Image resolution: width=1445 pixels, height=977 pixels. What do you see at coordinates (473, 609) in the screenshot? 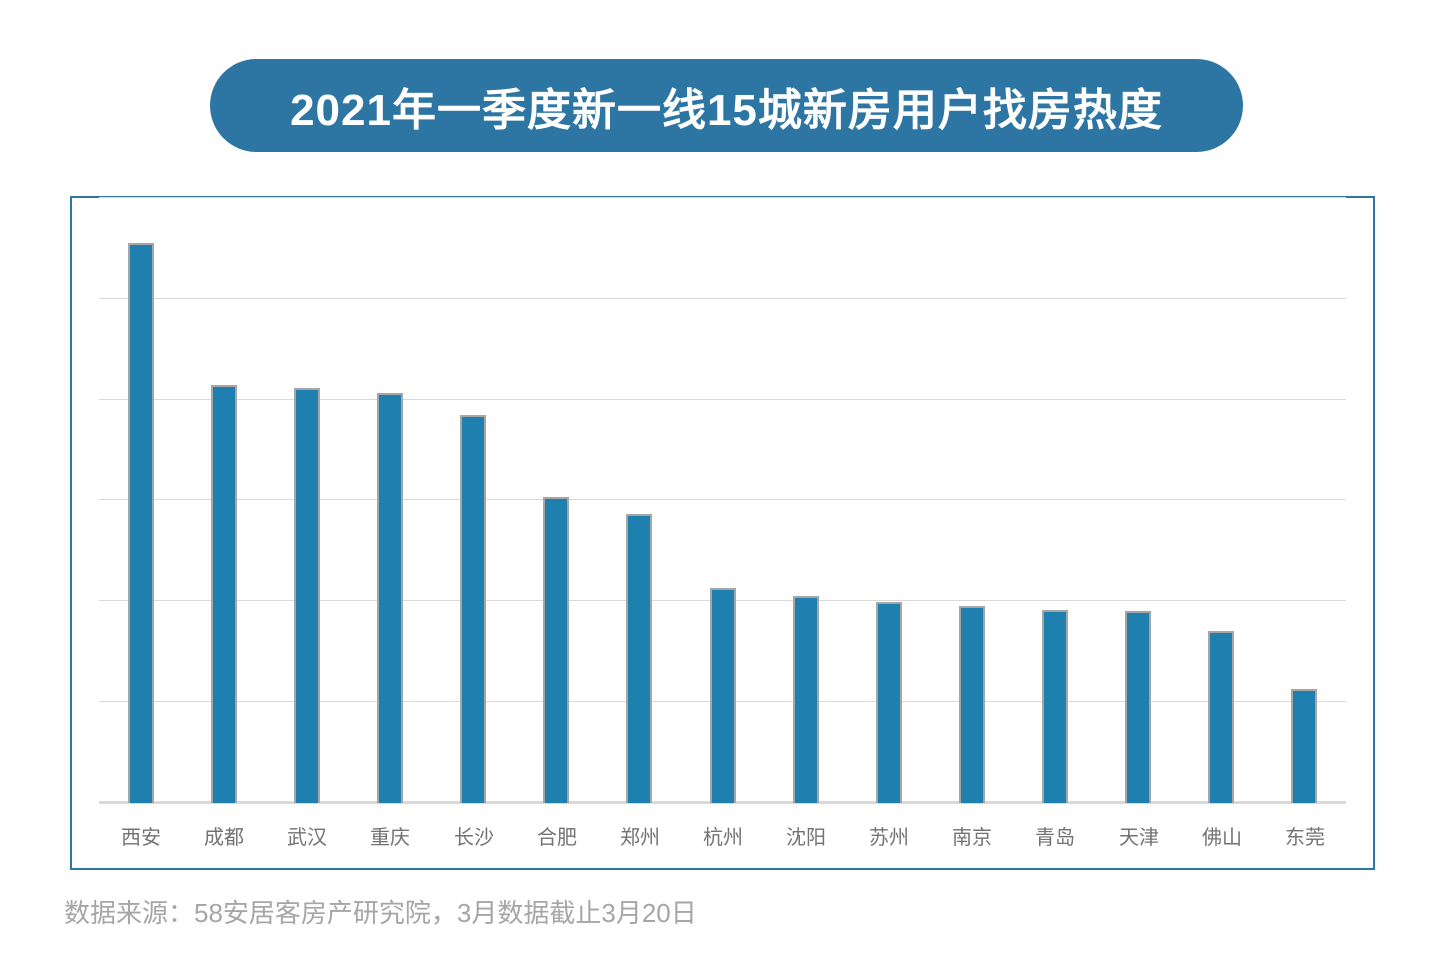
I see `bar-长沙` at bounding box center [473, 609].